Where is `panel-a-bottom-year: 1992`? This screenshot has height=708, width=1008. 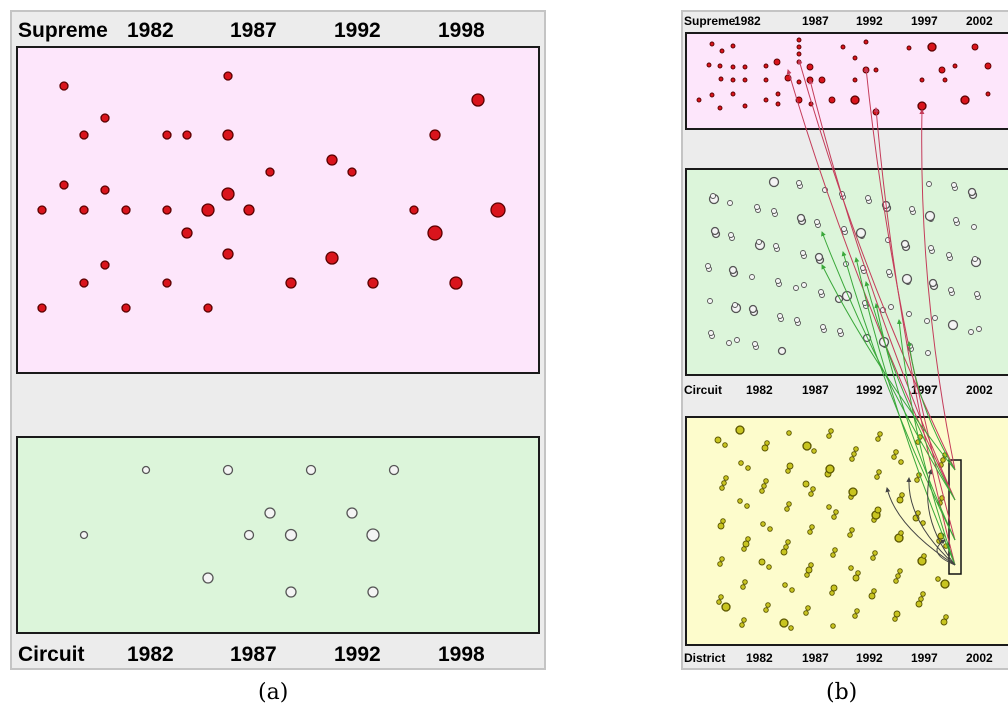 panel-a-bottom-year: 1992 is located at coordinates (357, 654).